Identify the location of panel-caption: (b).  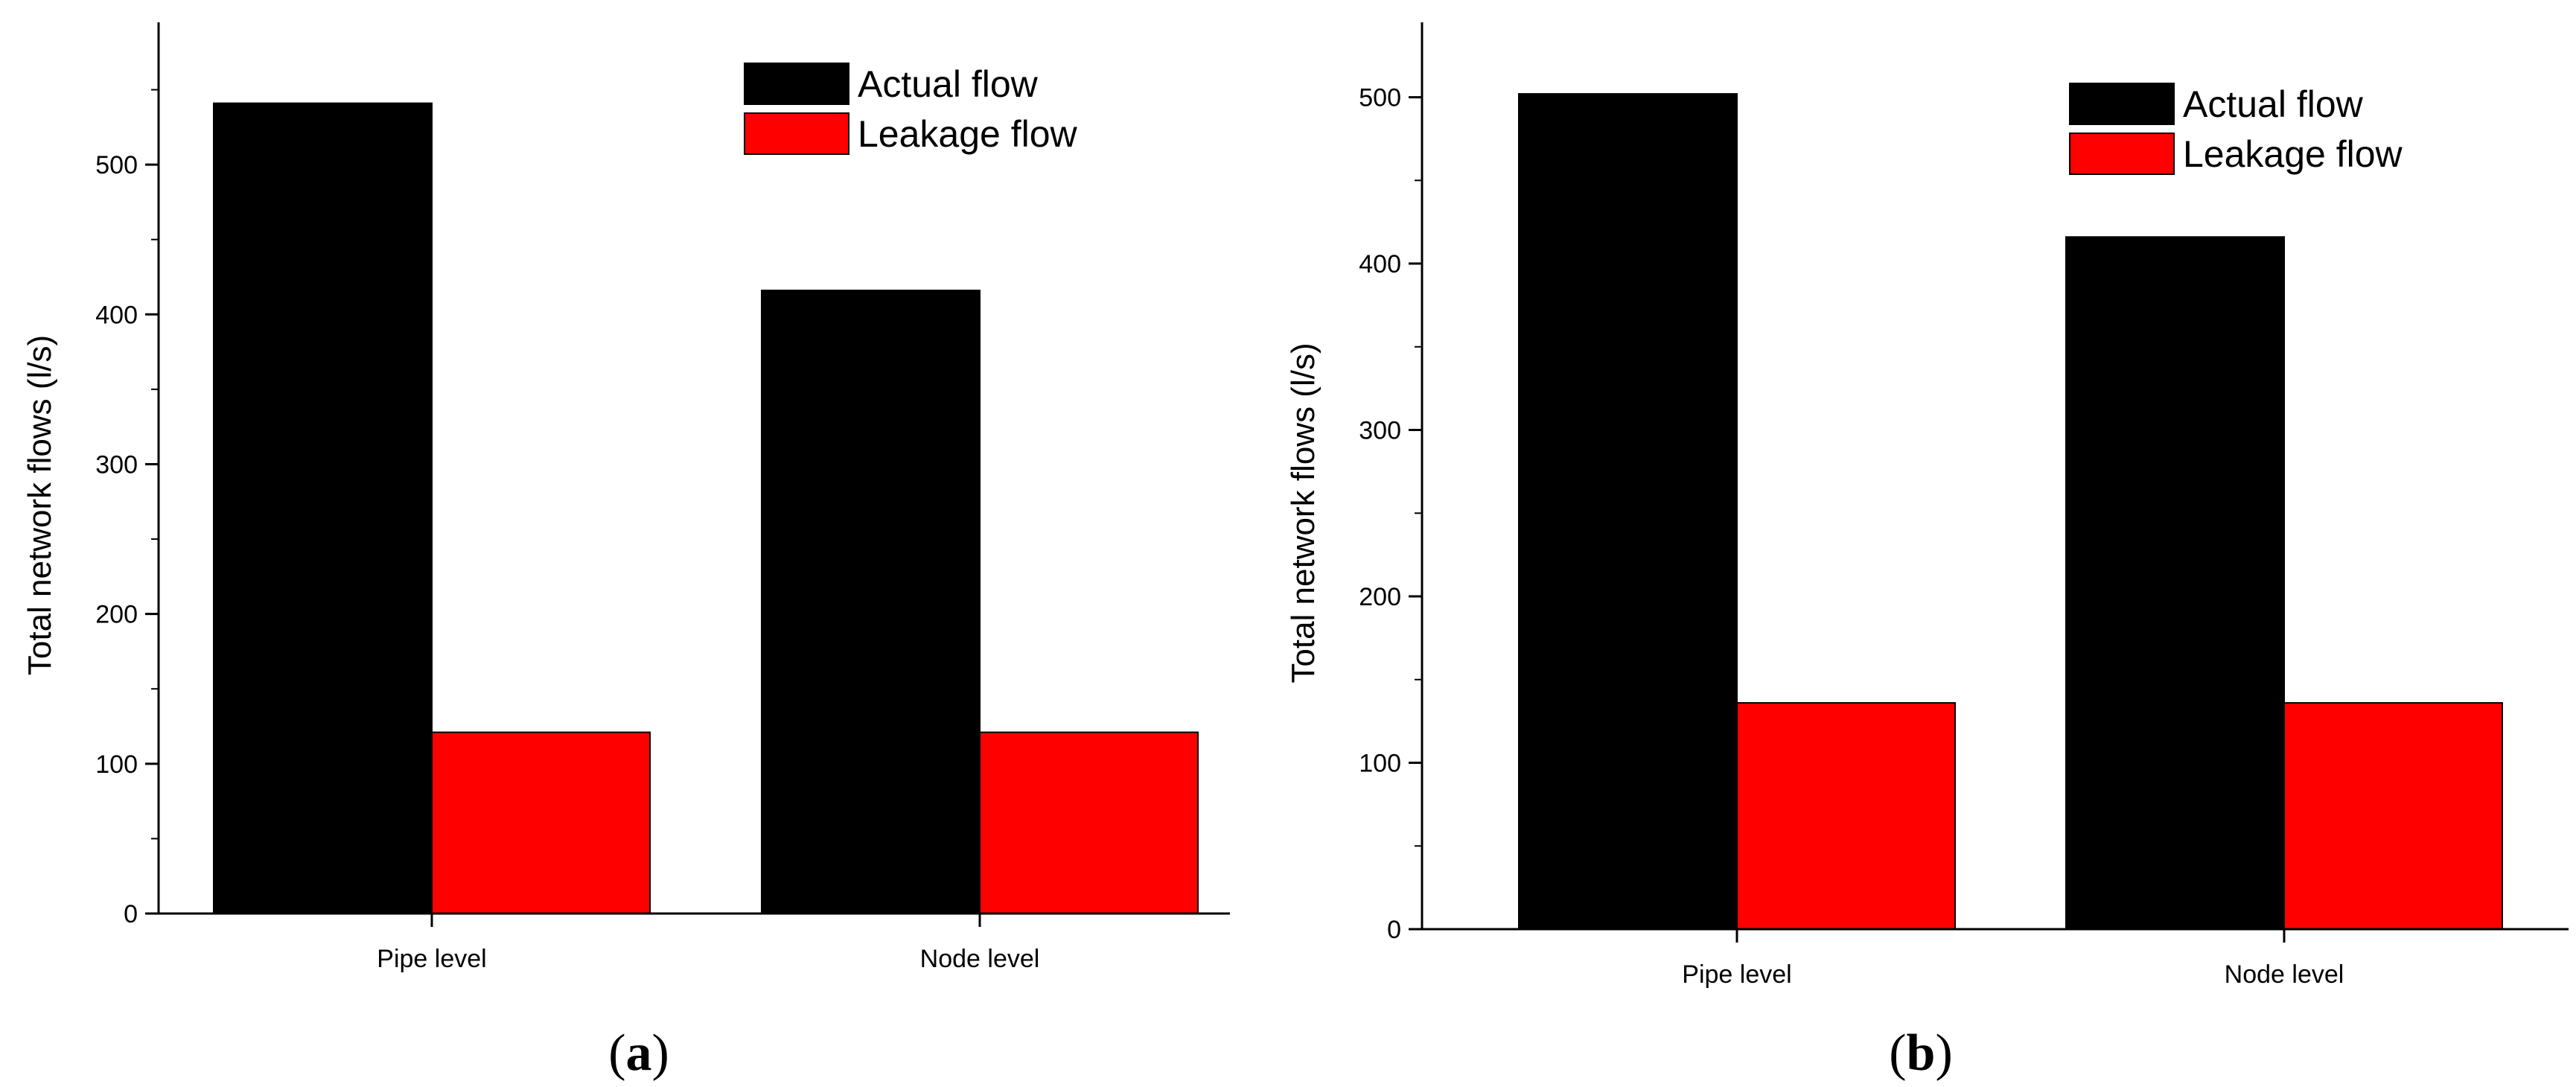
(1921, 1053).